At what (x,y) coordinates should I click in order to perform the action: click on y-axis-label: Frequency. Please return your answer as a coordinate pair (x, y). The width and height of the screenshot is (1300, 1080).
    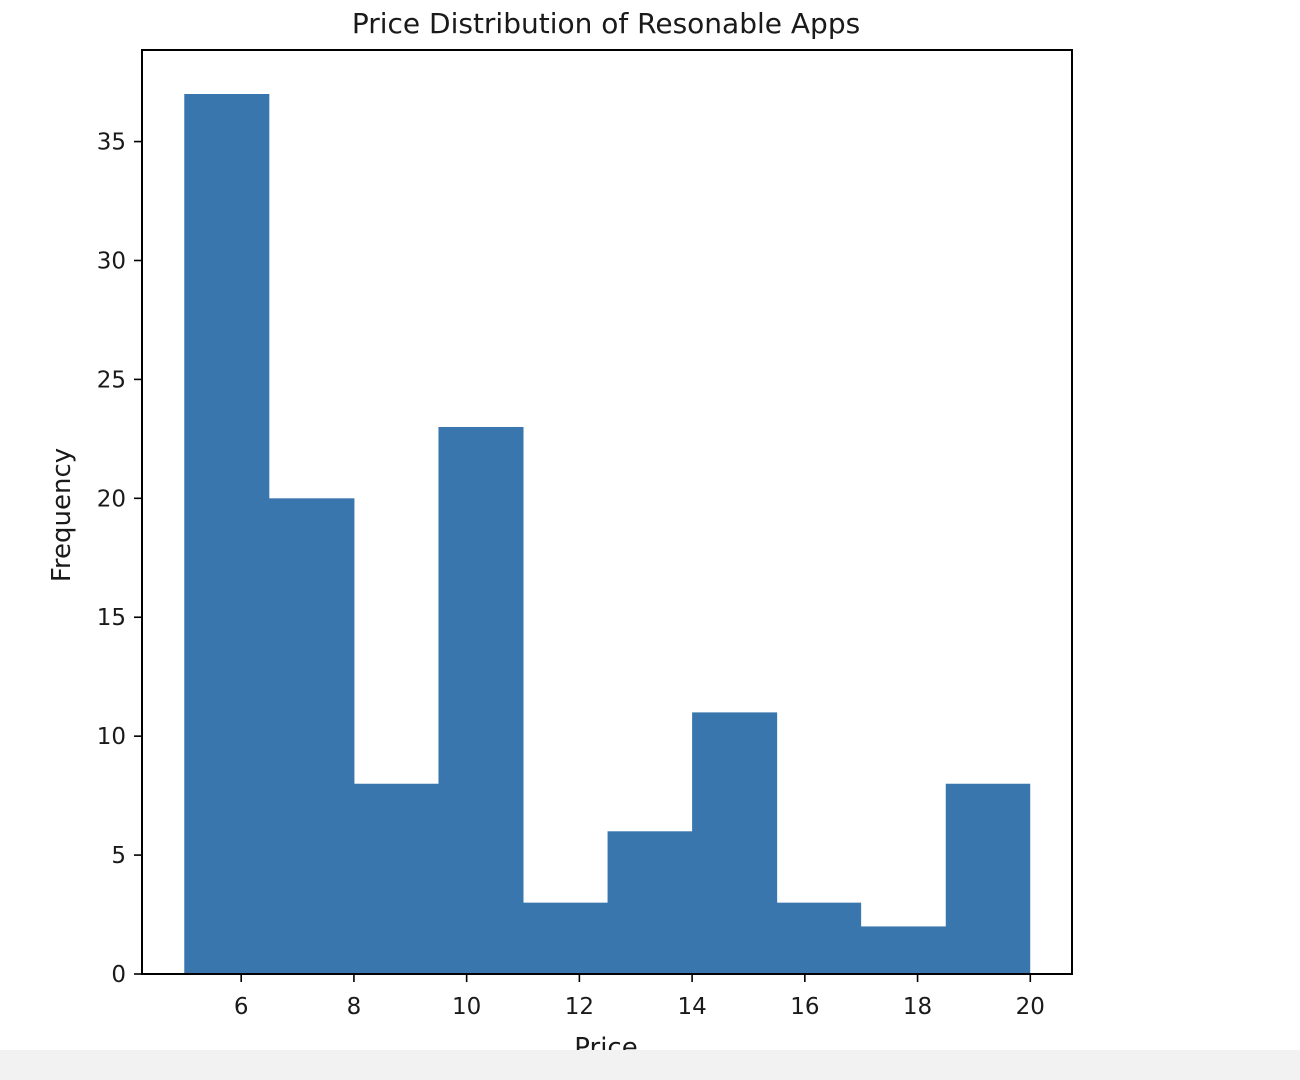
    Looking at the image, I should click on (62, 515).